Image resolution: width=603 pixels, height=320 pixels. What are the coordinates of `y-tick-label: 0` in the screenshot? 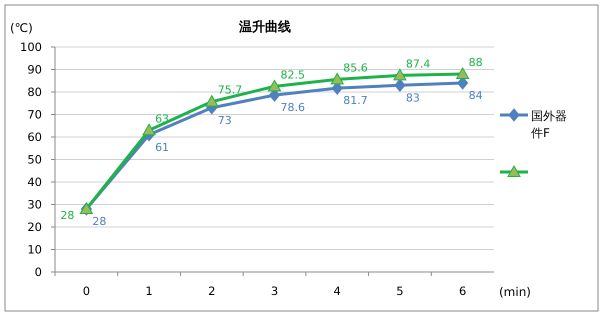 It's located at (38, 272).